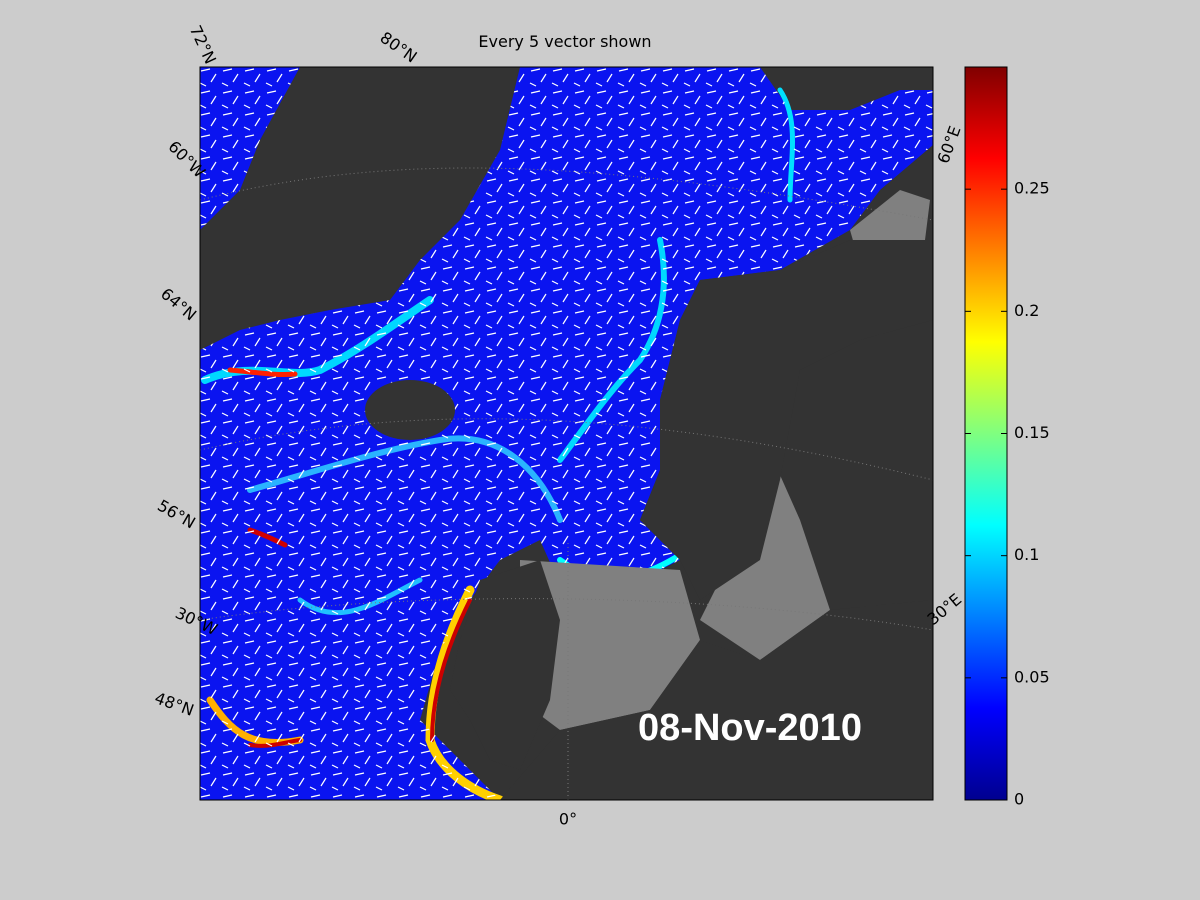  What do you see at coordinates (399, 47) in the screenshot?
I see `graticule-label: 80°N` at bounding box center [399, 47].